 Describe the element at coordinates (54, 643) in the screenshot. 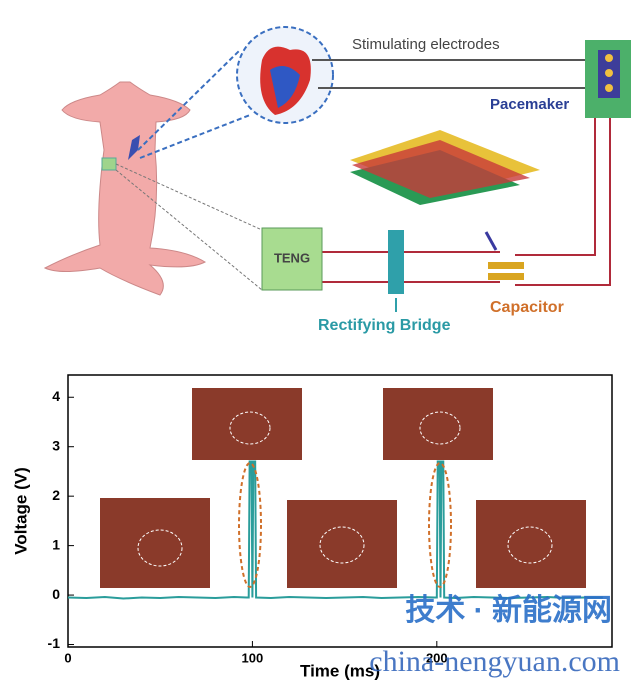

I see `y-tick-label: -1` at that location.